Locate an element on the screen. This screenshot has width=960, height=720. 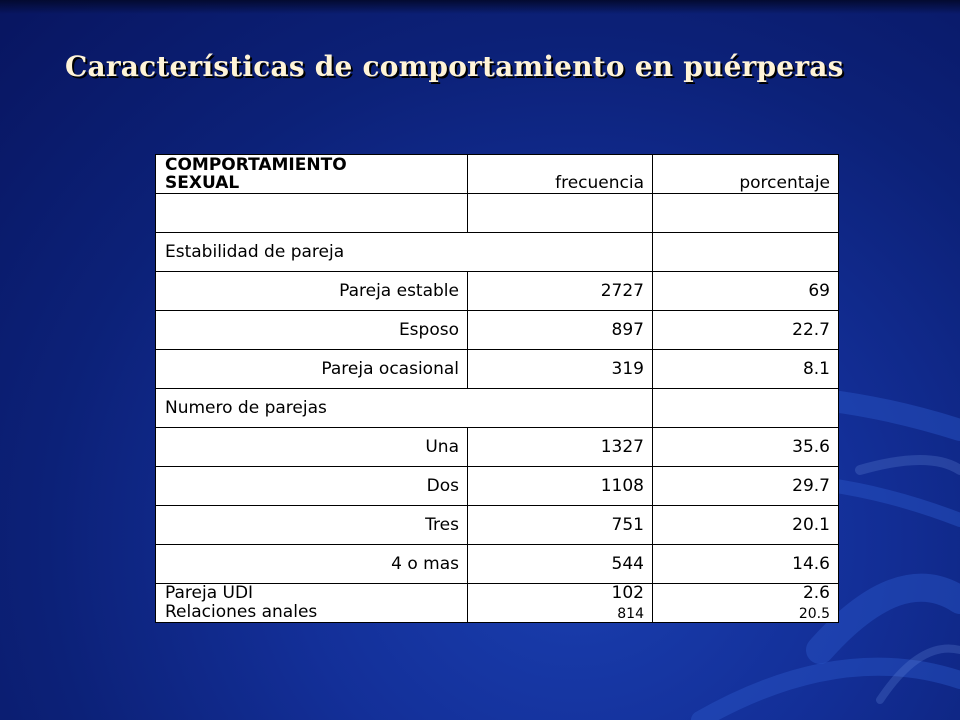
table-row: Pareja ocasional 319 8.1 is located at coordinates (497, 369).